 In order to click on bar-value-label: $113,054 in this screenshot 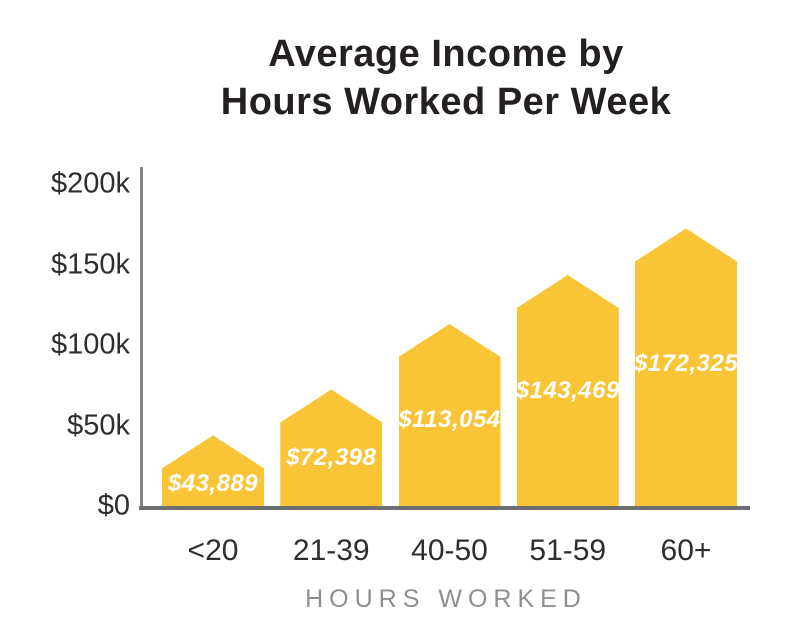, I will do `click(449, 419)`.